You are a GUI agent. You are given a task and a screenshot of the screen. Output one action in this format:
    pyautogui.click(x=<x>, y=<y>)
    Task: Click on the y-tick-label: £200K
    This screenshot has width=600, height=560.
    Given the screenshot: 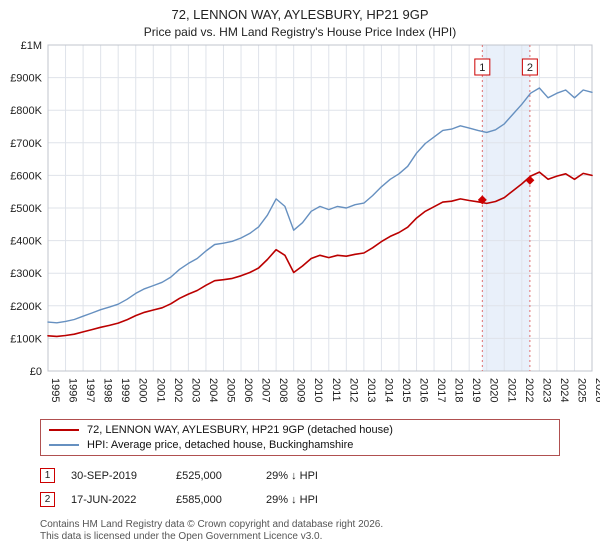 What is the action you would take?
    pyautogui.click(x=26, y=307)
    